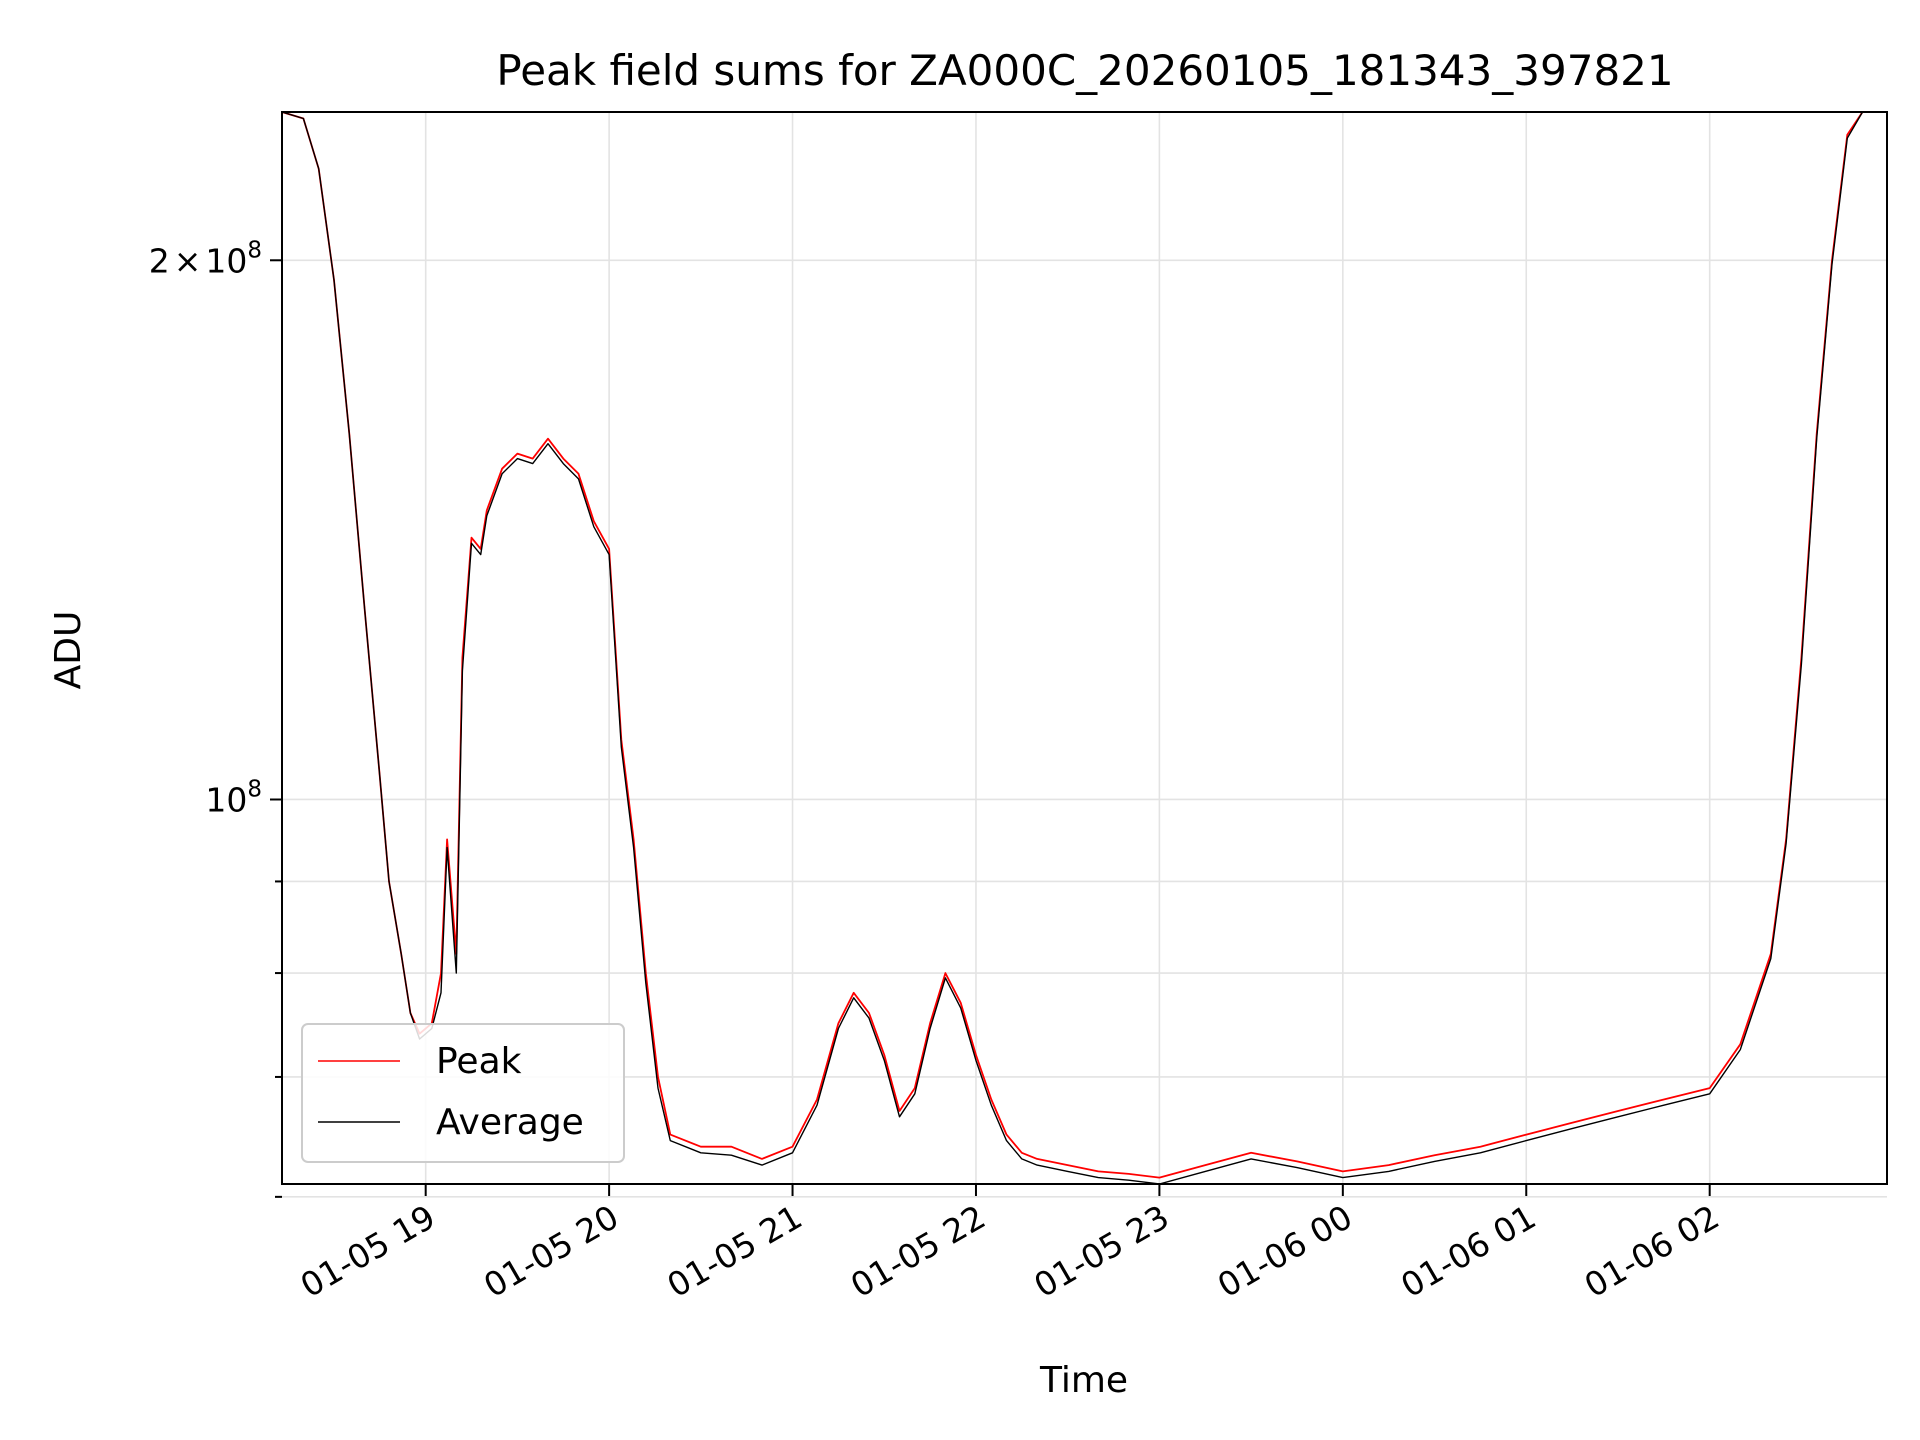 The height and width of the screenshot is (1440, 1920). I want to click on legend-box, so click(463, 1093).